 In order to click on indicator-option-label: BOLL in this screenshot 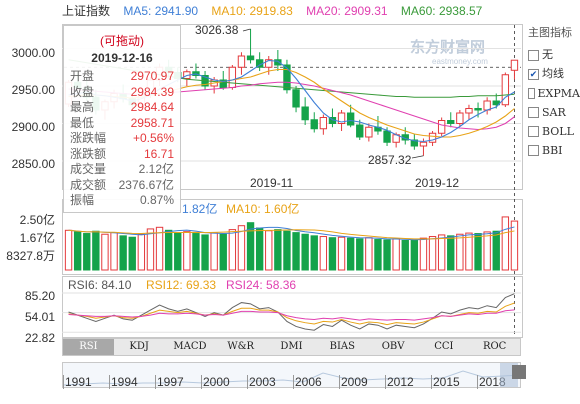, I will do `click(558, 131)`.